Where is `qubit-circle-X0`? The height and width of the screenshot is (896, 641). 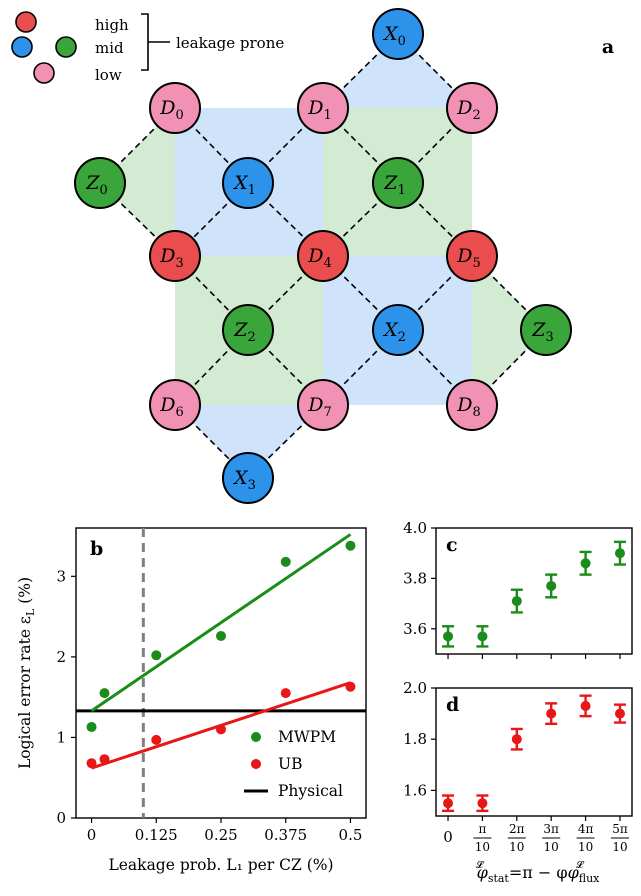
qubit-circle-X0 is located at coordinates (398, 34).